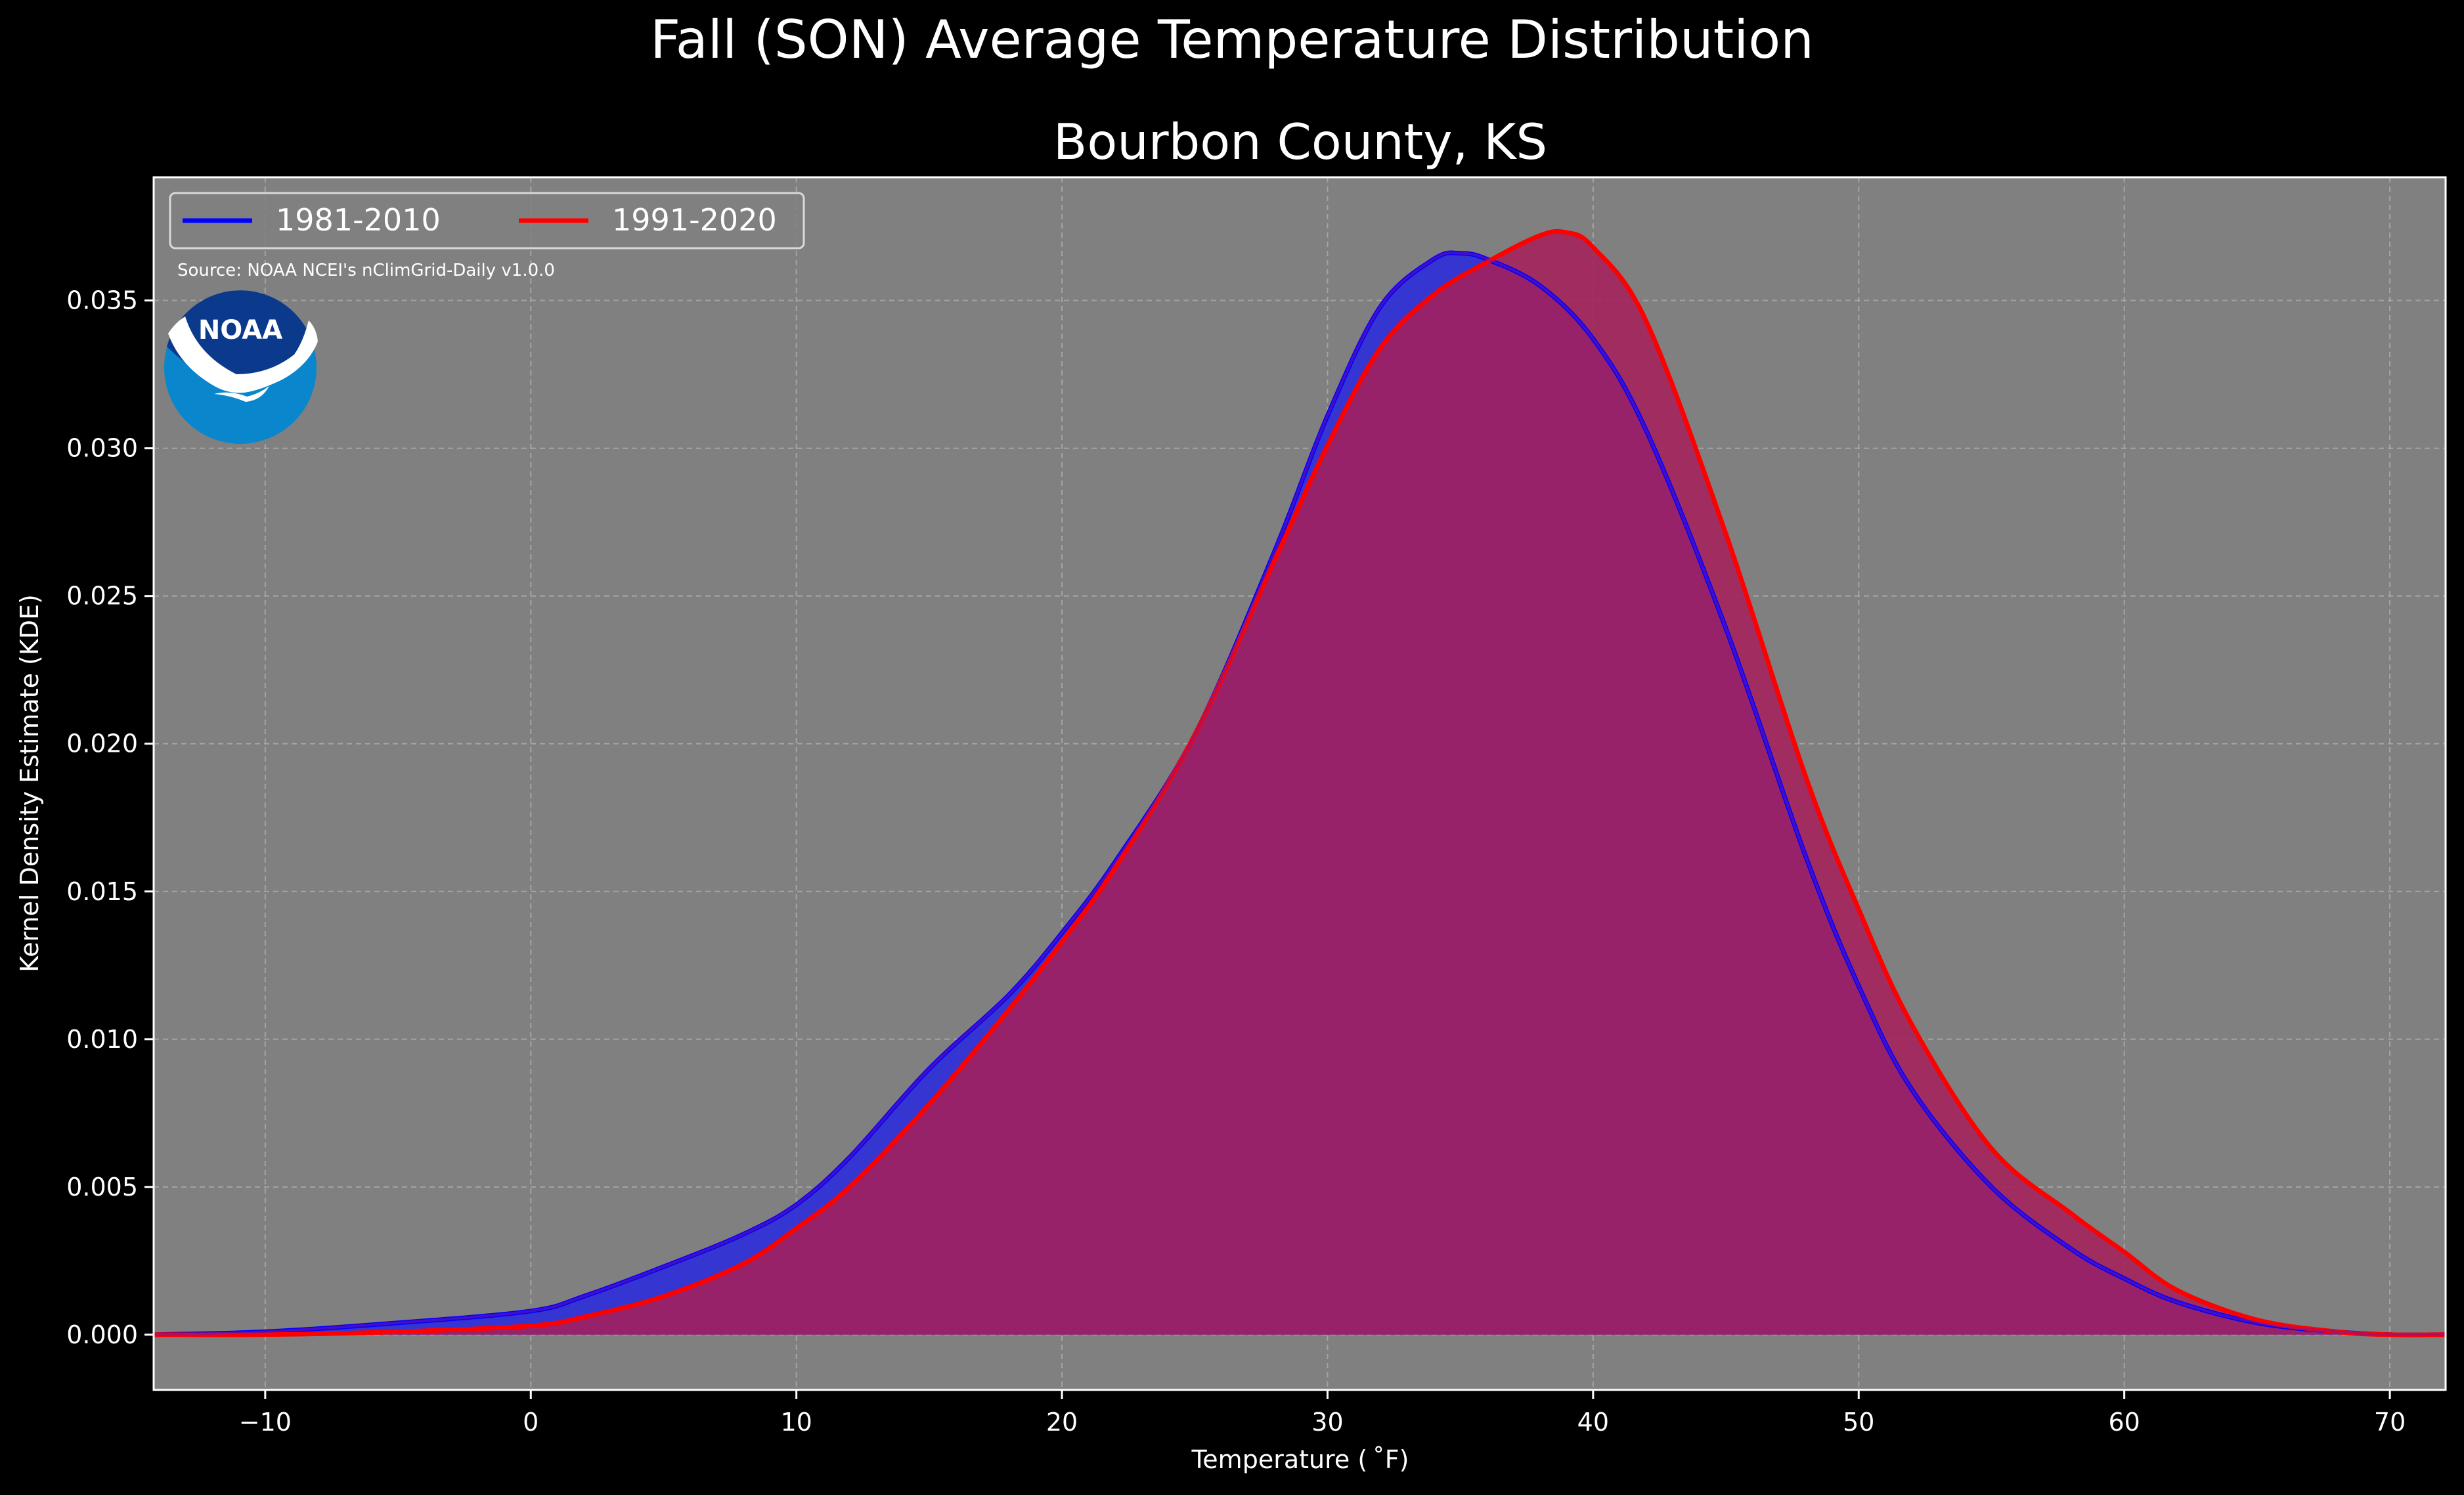 This screenshot has height=1495, width=2464. I want to click on y-tick-label: 0.005, so click(102, 1187).